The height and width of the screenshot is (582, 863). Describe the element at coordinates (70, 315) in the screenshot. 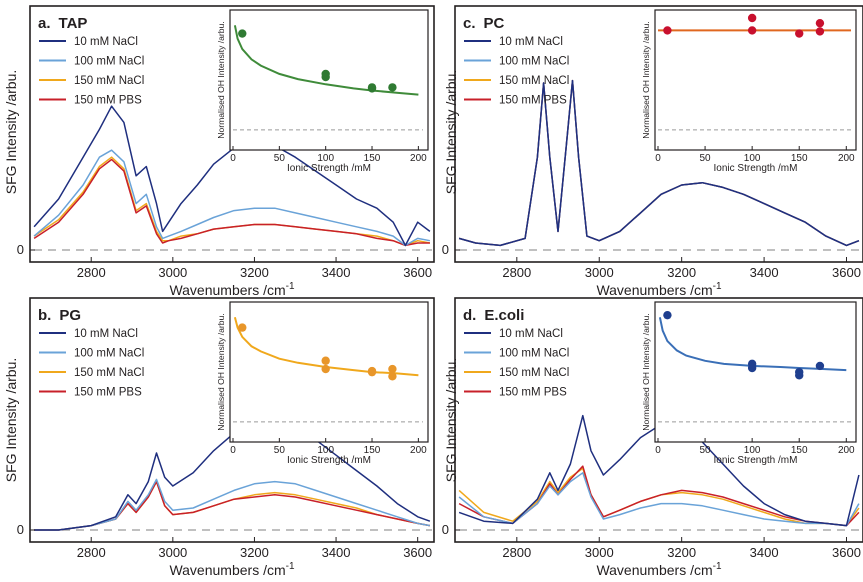

I see `panel-name: PG` at that location.